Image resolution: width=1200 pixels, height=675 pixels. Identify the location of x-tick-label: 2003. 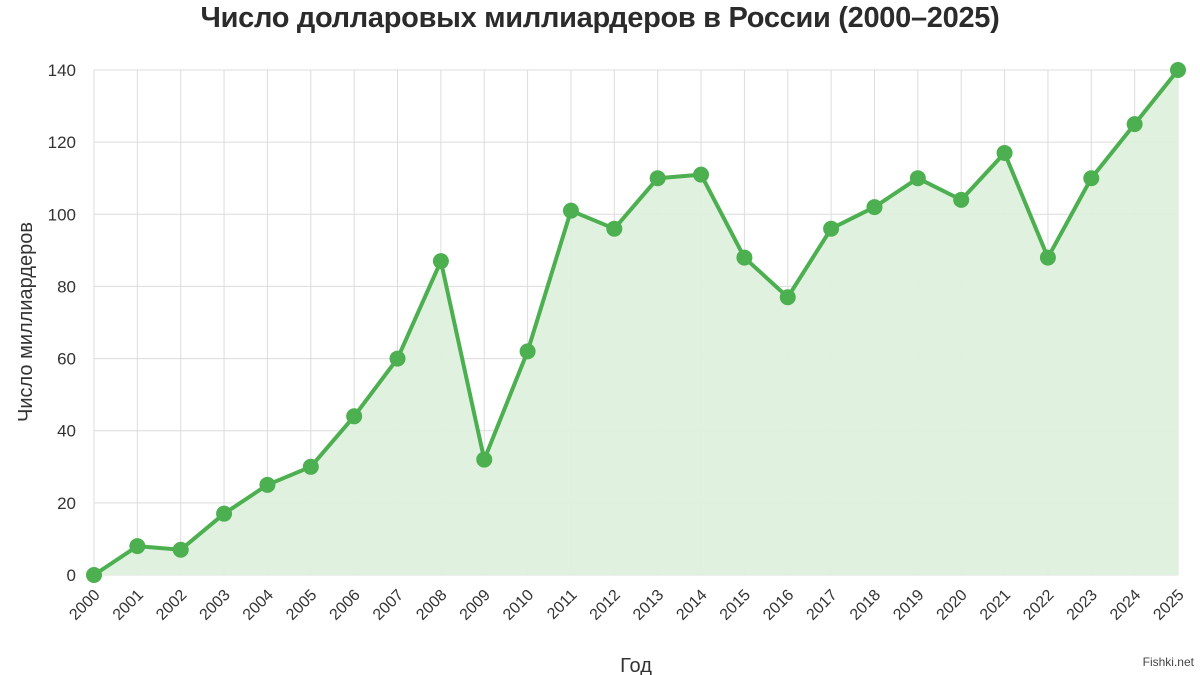
(215, 605).